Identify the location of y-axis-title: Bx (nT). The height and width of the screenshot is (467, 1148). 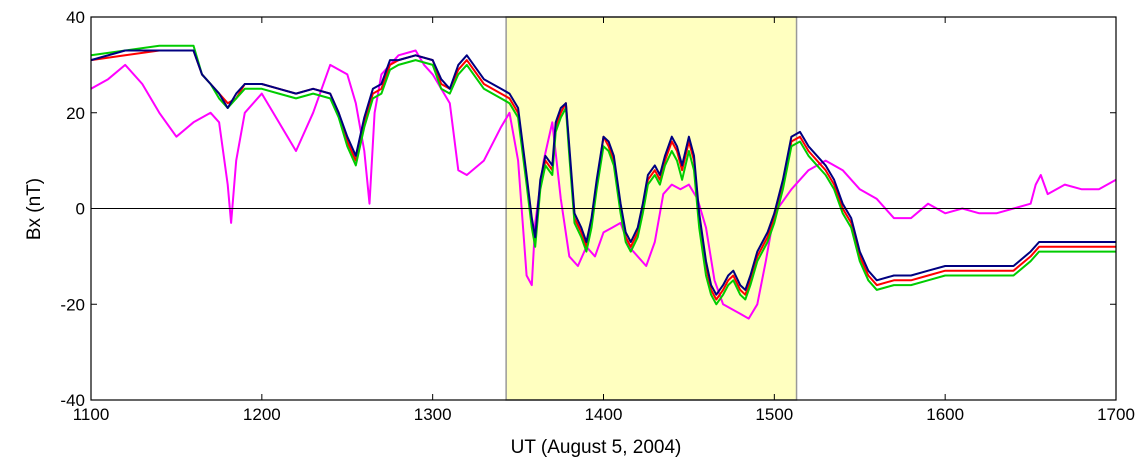
(34, 209).